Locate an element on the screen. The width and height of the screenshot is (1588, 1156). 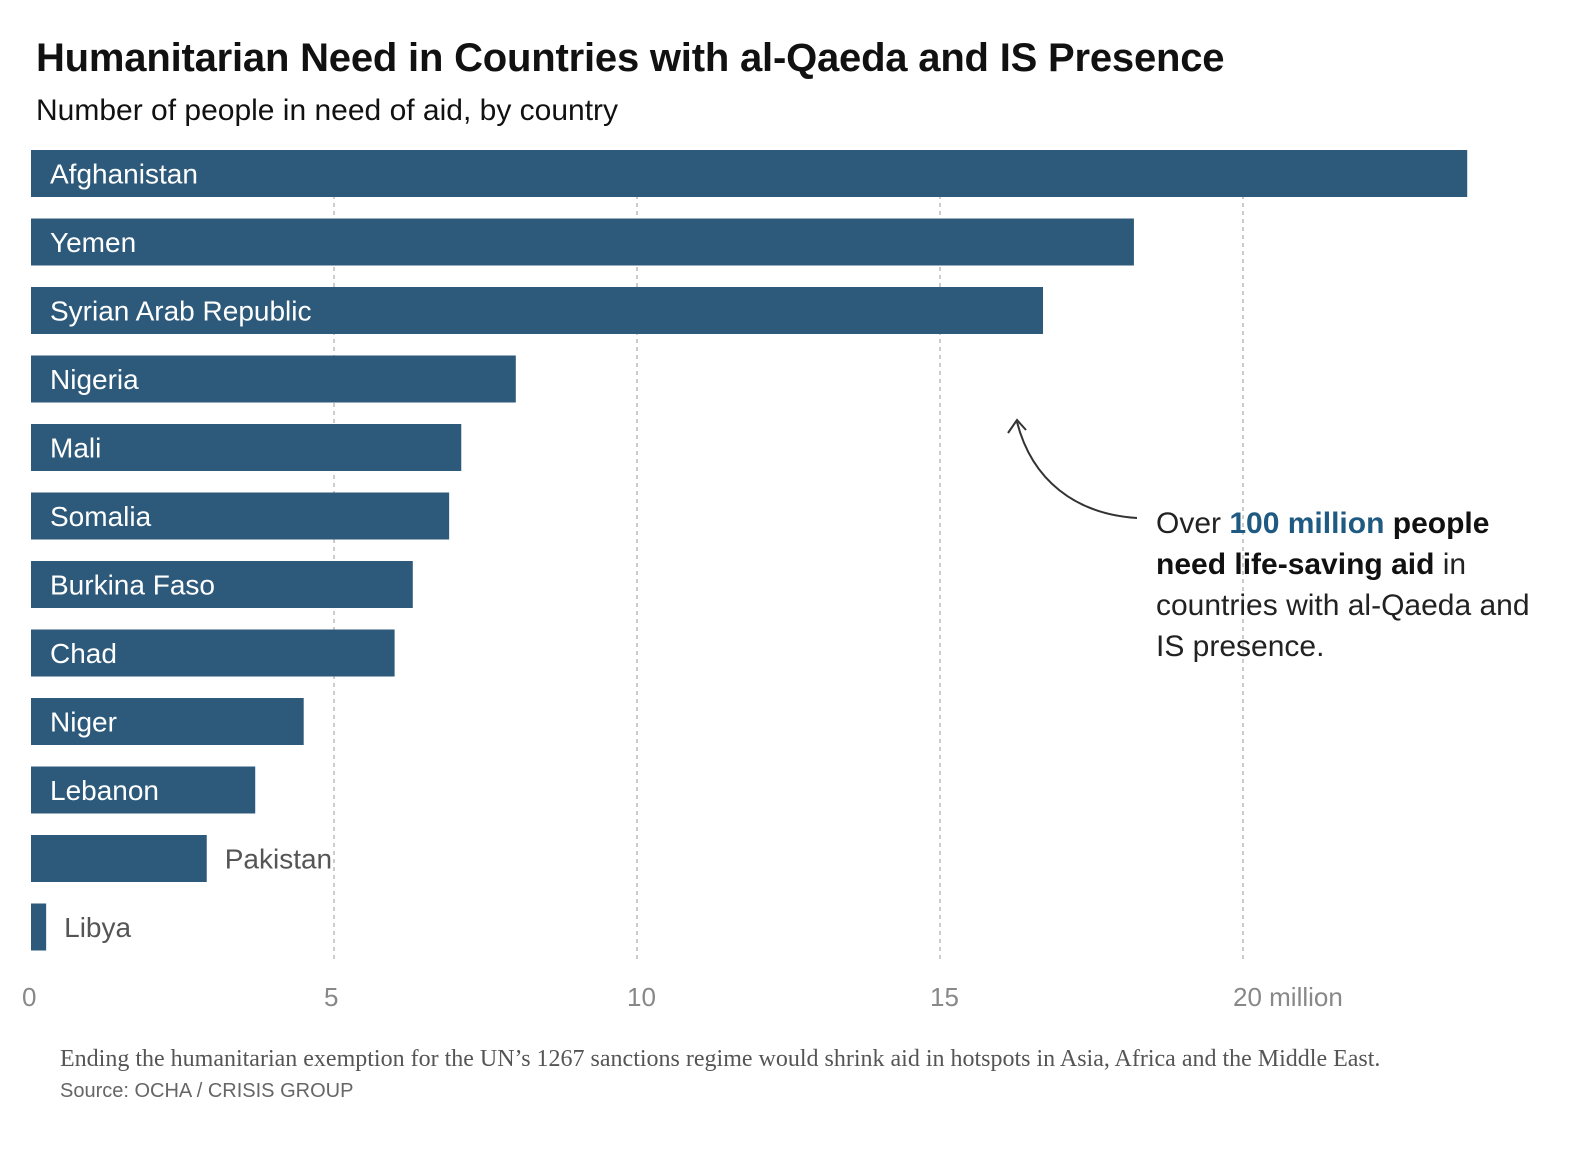
chart-source: Source: OCHA / CRISIS GROUP is located at coordinates (207, 1091).